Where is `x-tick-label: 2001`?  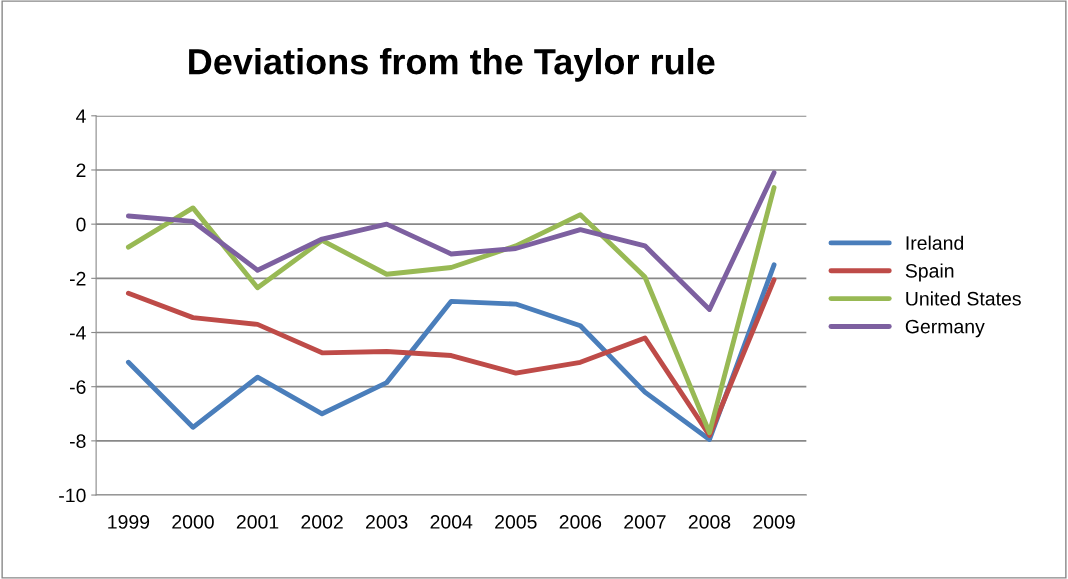
x-tick-label: 2001 is located at coordinates (257, 522).